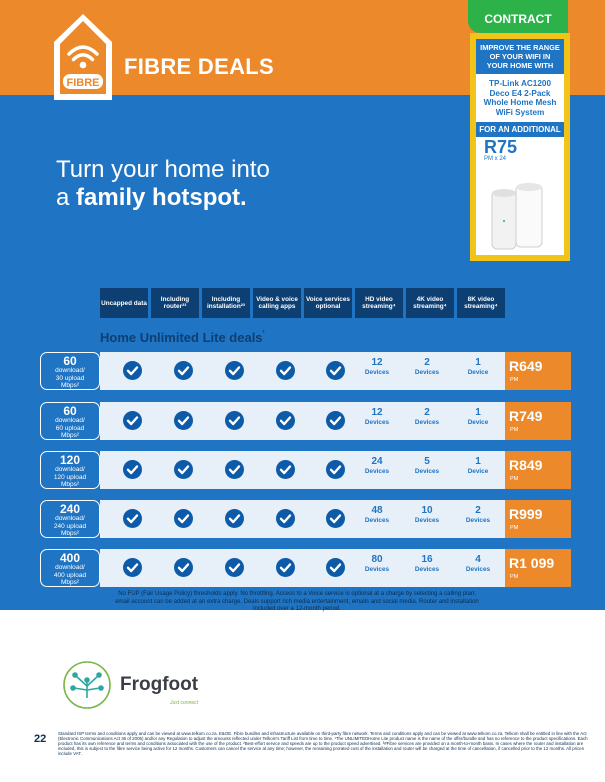 This screenshot has height=782, width=605. What do you see at coordinates (526, 465) in the screenshot?
I see `price-value: R849` at bounding box center [526, 465].